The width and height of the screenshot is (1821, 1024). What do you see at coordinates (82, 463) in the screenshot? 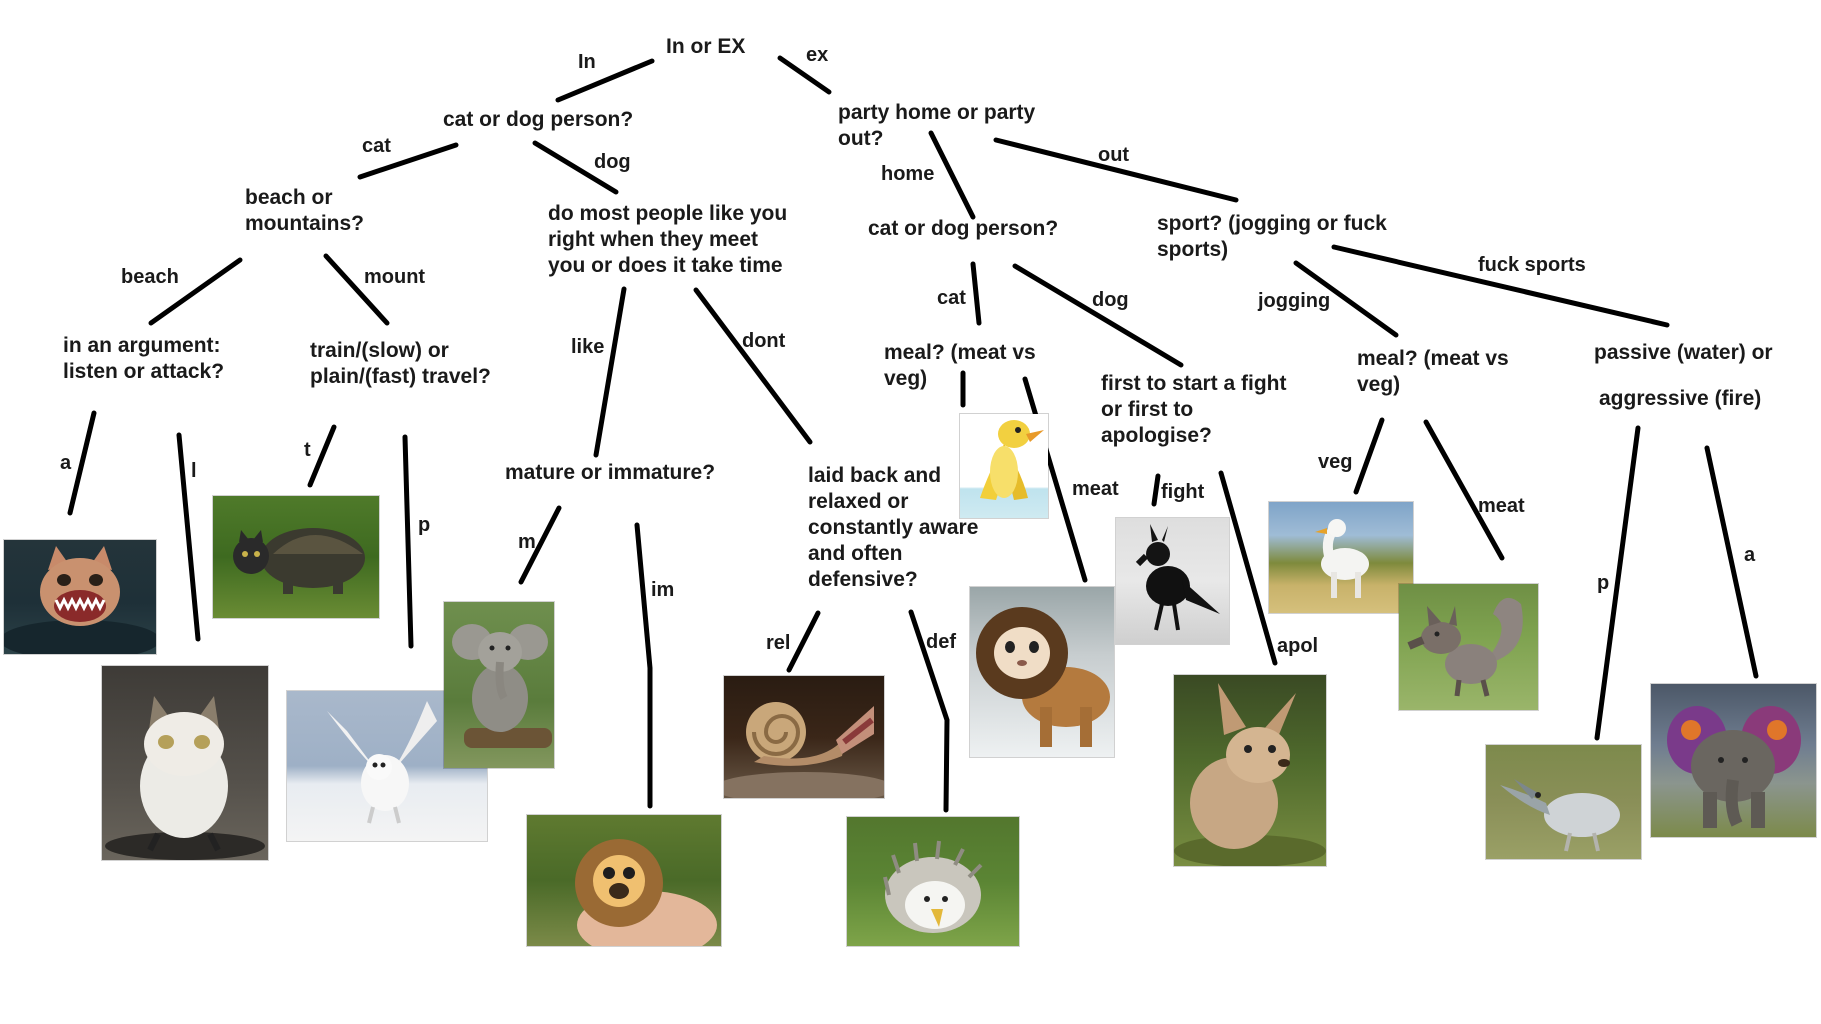
I see `line-a` at bounding box center [82, 463].